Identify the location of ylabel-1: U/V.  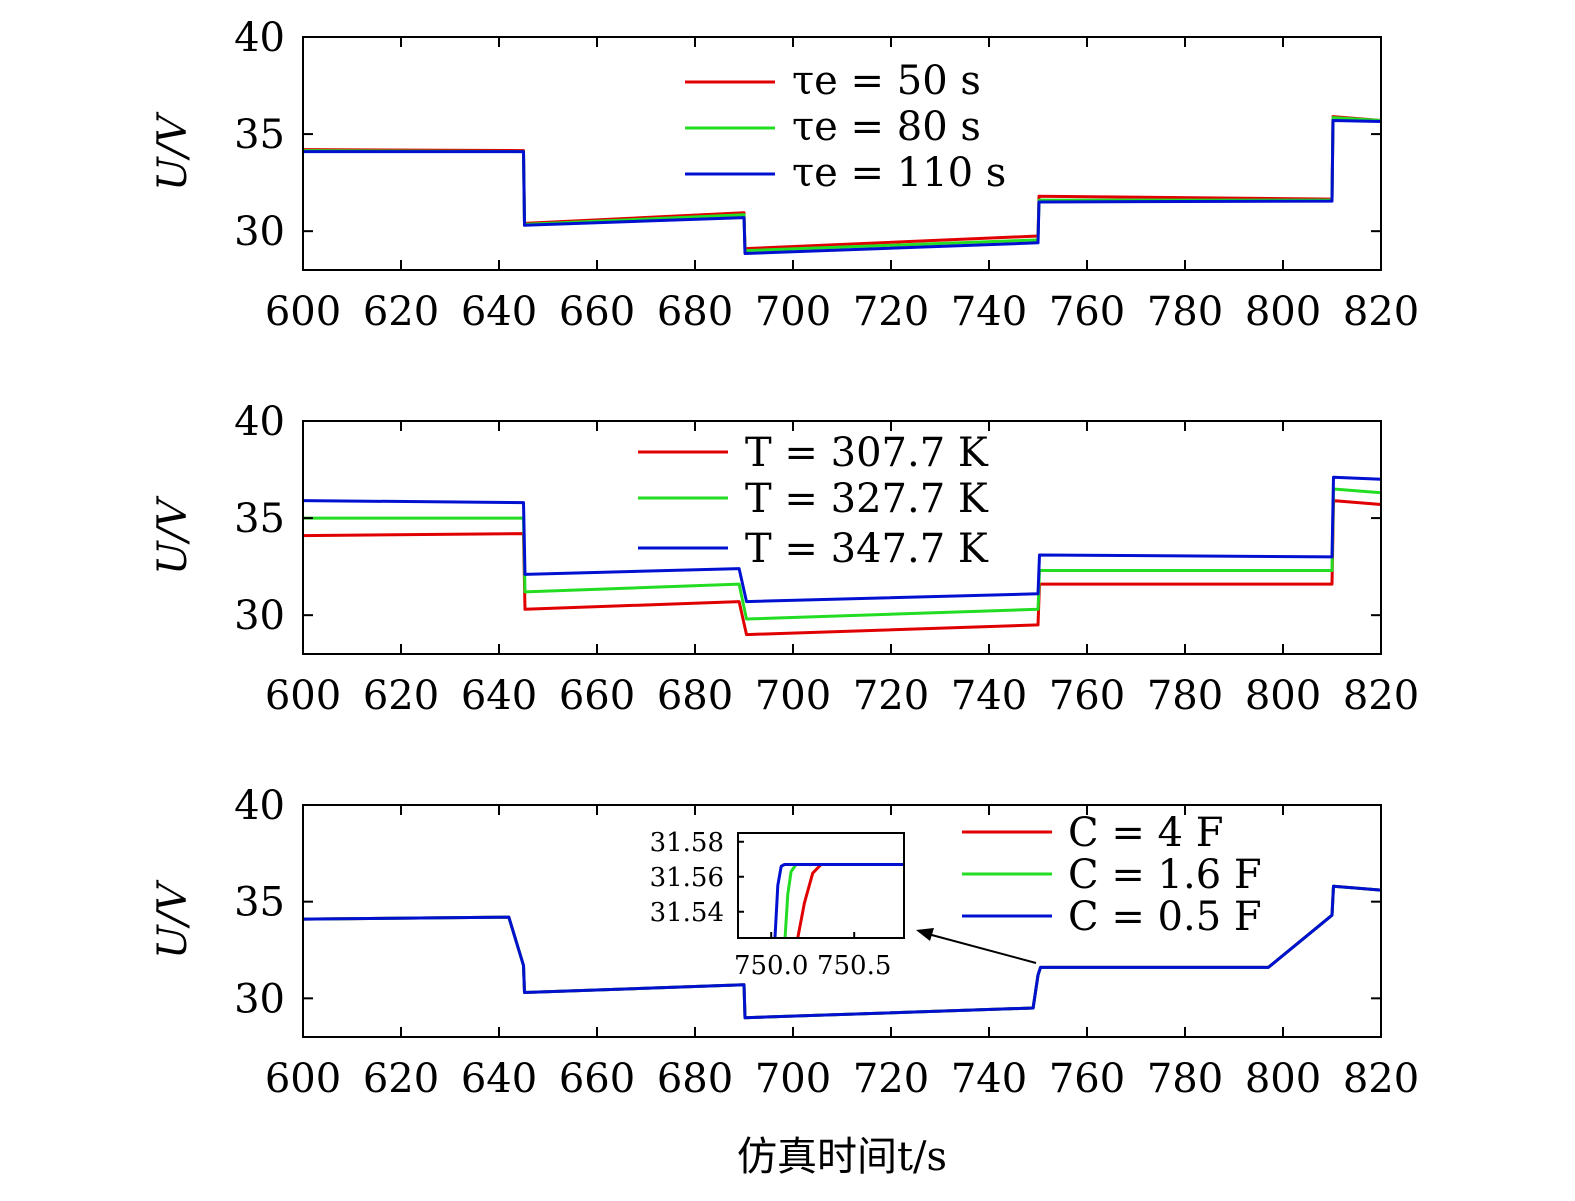
(173, 151).